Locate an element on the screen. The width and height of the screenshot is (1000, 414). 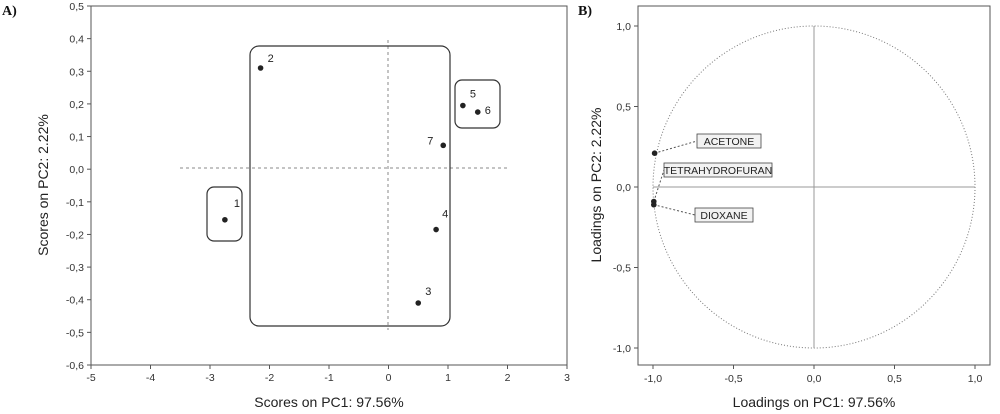
score-point-label: 5 is located at coordinates (473, 95).